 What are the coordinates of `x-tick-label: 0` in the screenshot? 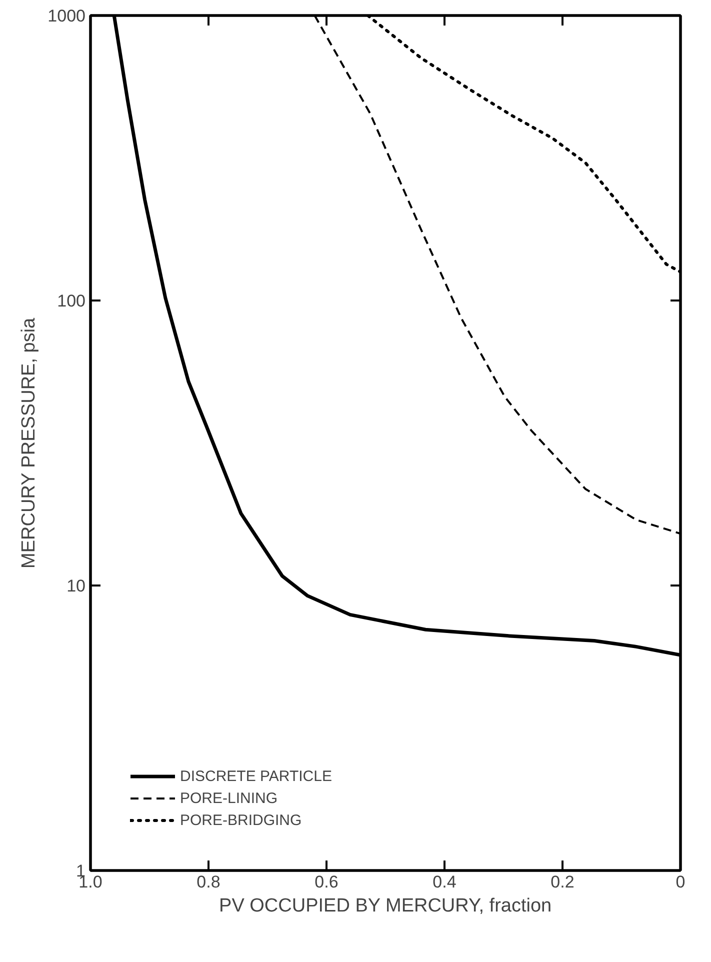 It's located at (681, 882).